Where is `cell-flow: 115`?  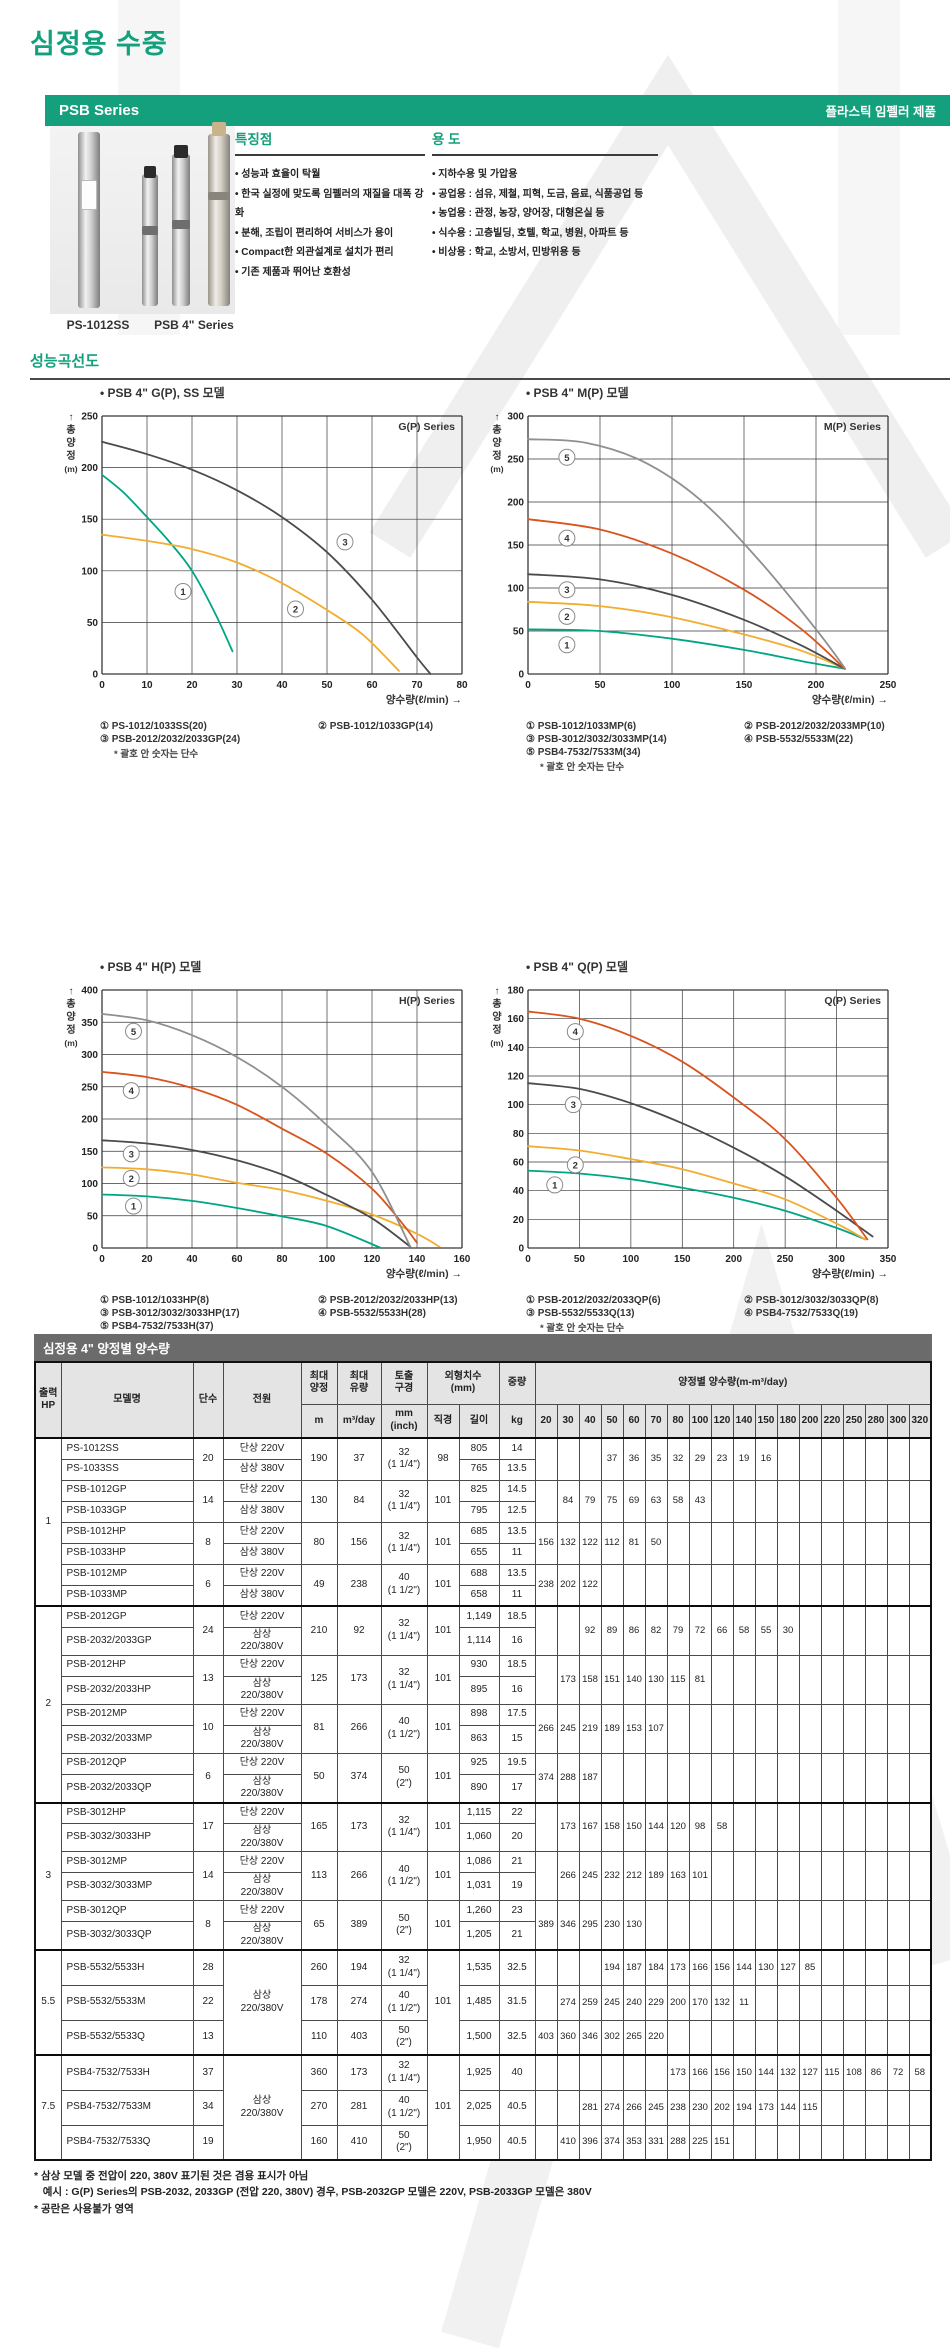
cell-flow: 115 is located at coordinates (678, 1679).